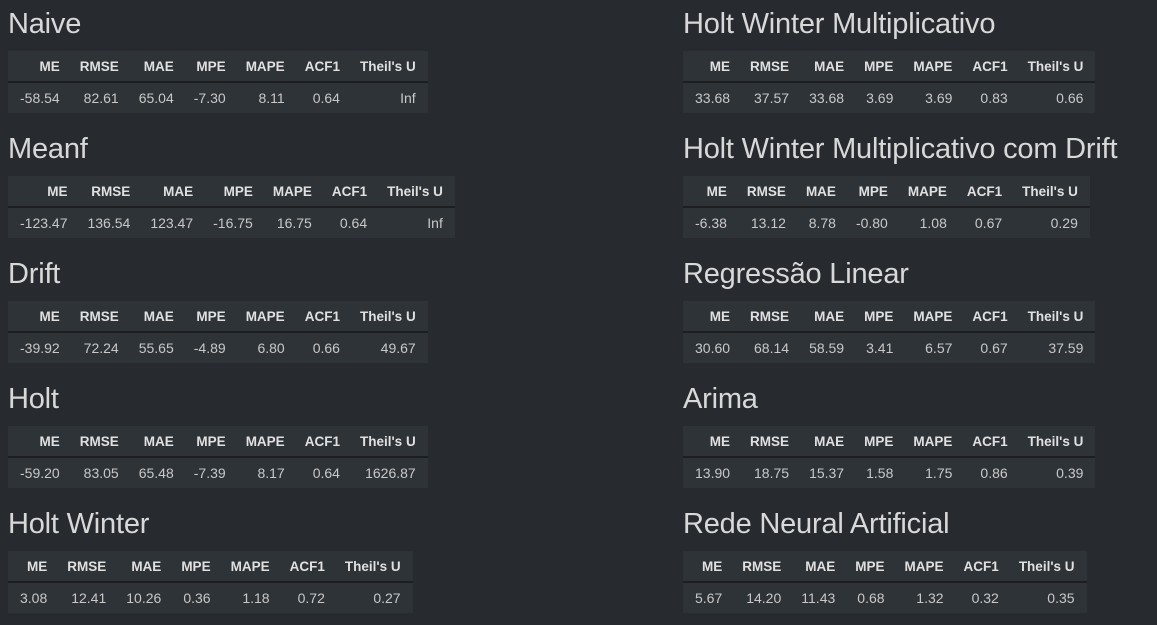 This screenshot has width=1157, height=625. What do you see at coordinates (796, 274) in the screenshot?
I see `model-title: Regressão Linear` at bounding box center [796, 274].